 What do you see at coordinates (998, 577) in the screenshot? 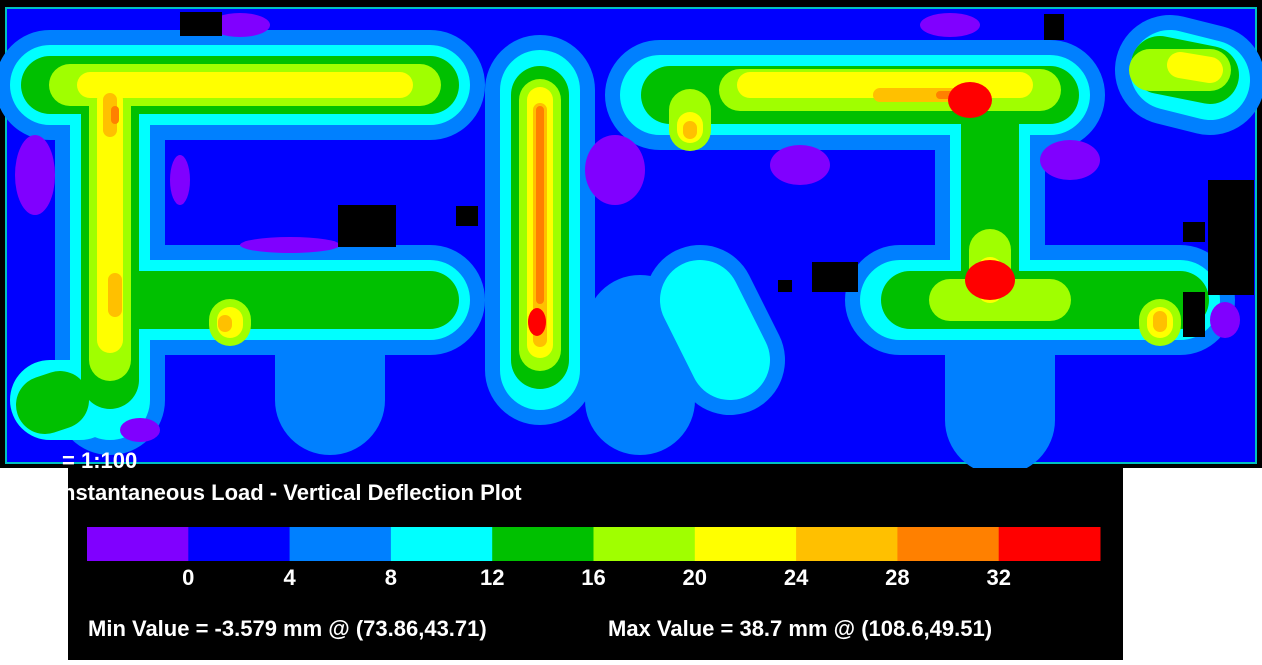
I see `legend-tick-label: 32` at bounding box center [998, 577].